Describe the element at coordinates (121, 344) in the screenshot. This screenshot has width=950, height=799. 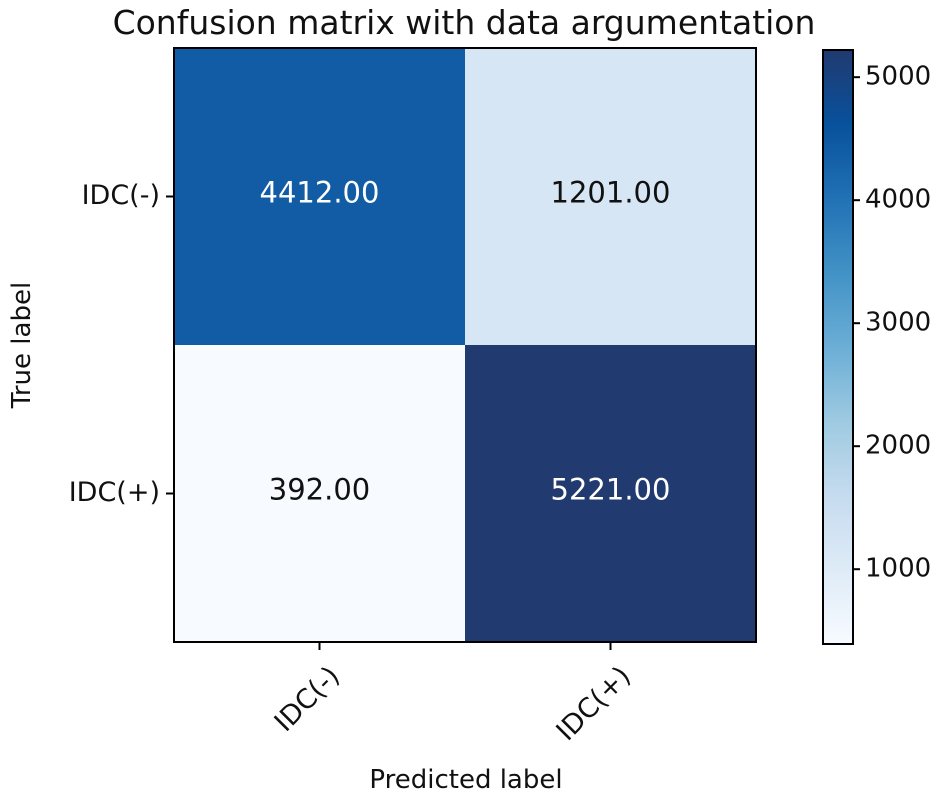
I see `y-tick-group: IDC(-) IDC(+)` at that location.